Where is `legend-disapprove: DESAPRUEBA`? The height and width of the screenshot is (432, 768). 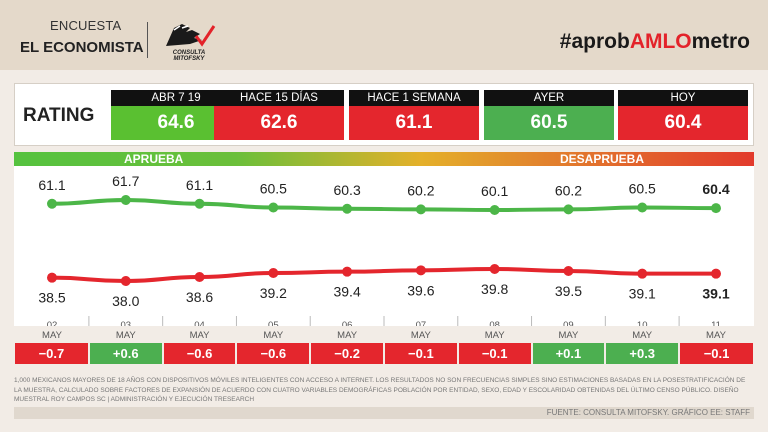
legend-disapprove: DESAPRUEBA is located at coordinates (602, 159).